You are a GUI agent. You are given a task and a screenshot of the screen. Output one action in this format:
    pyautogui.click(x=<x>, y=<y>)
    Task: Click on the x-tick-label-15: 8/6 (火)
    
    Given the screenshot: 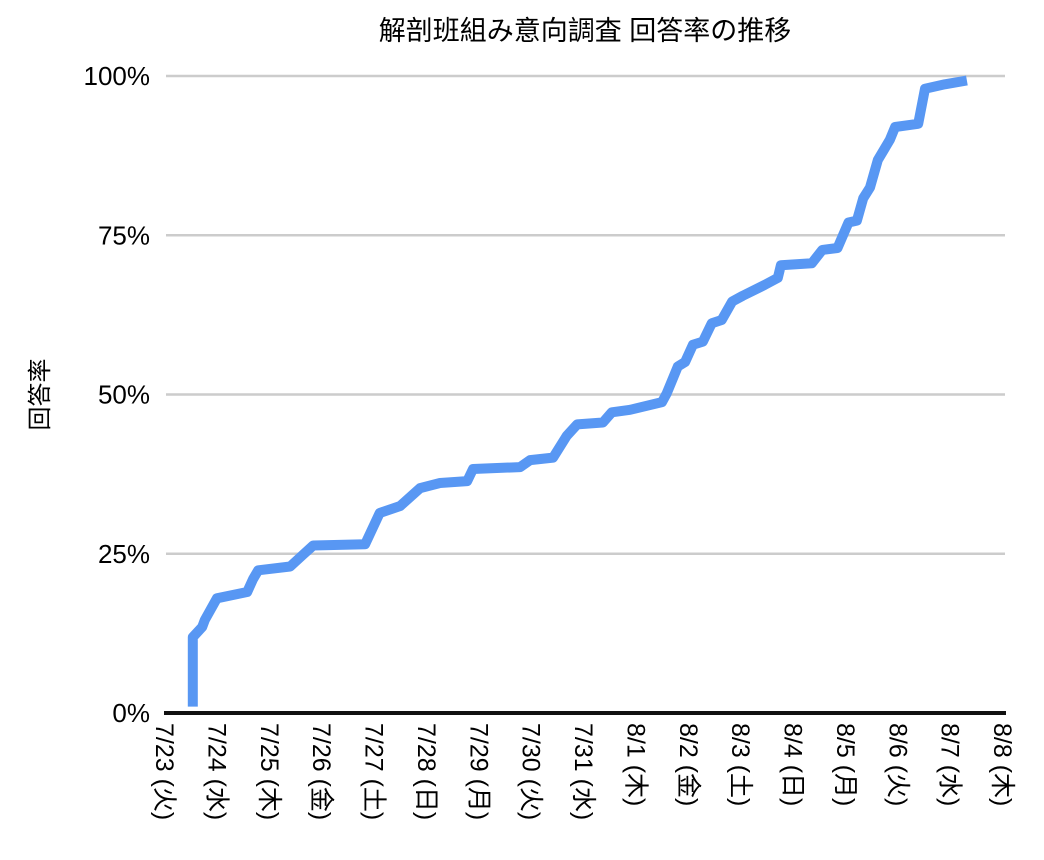 What is the action you would take?
    pyautogui.click(x=897, y=764)
    